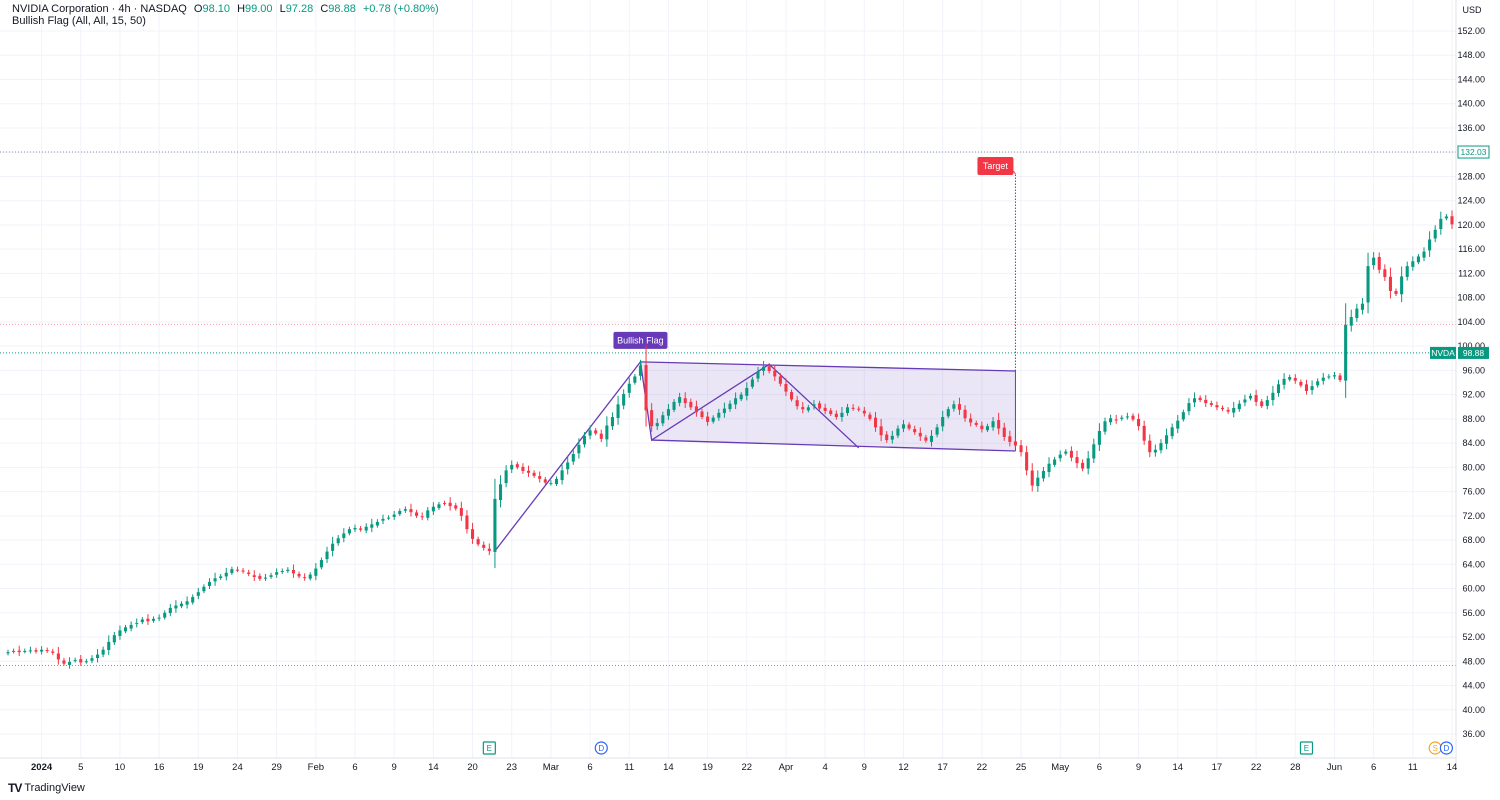  I want to click on tradingview-logo: TV TradingView, so click(46, 788).